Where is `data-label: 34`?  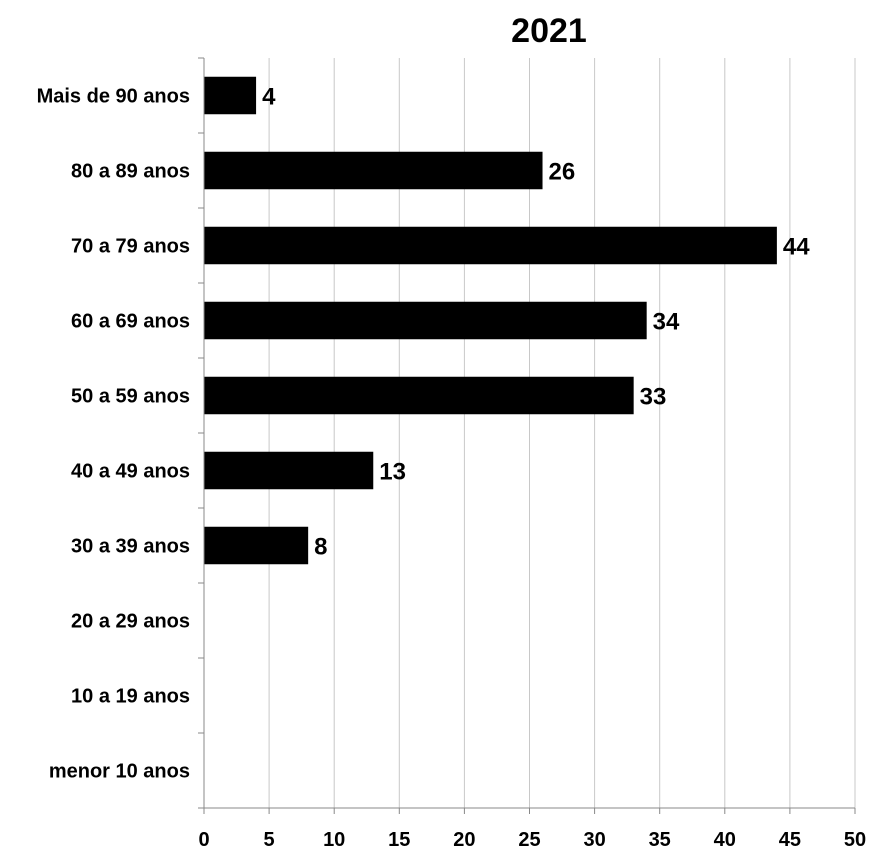
data-label: 34 is located at coordinates (666, 322).